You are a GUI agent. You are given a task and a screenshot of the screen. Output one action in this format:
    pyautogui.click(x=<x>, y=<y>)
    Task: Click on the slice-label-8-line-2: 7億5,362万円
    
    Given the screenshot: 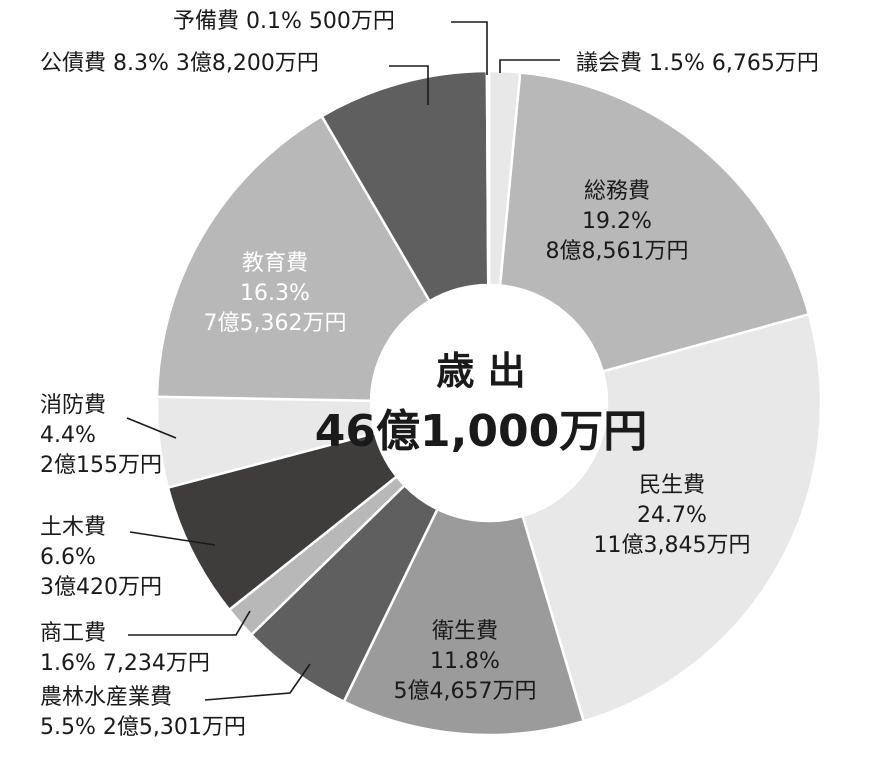 What is the action you would take?
    pyautogui.click(x=275, y=323)
    